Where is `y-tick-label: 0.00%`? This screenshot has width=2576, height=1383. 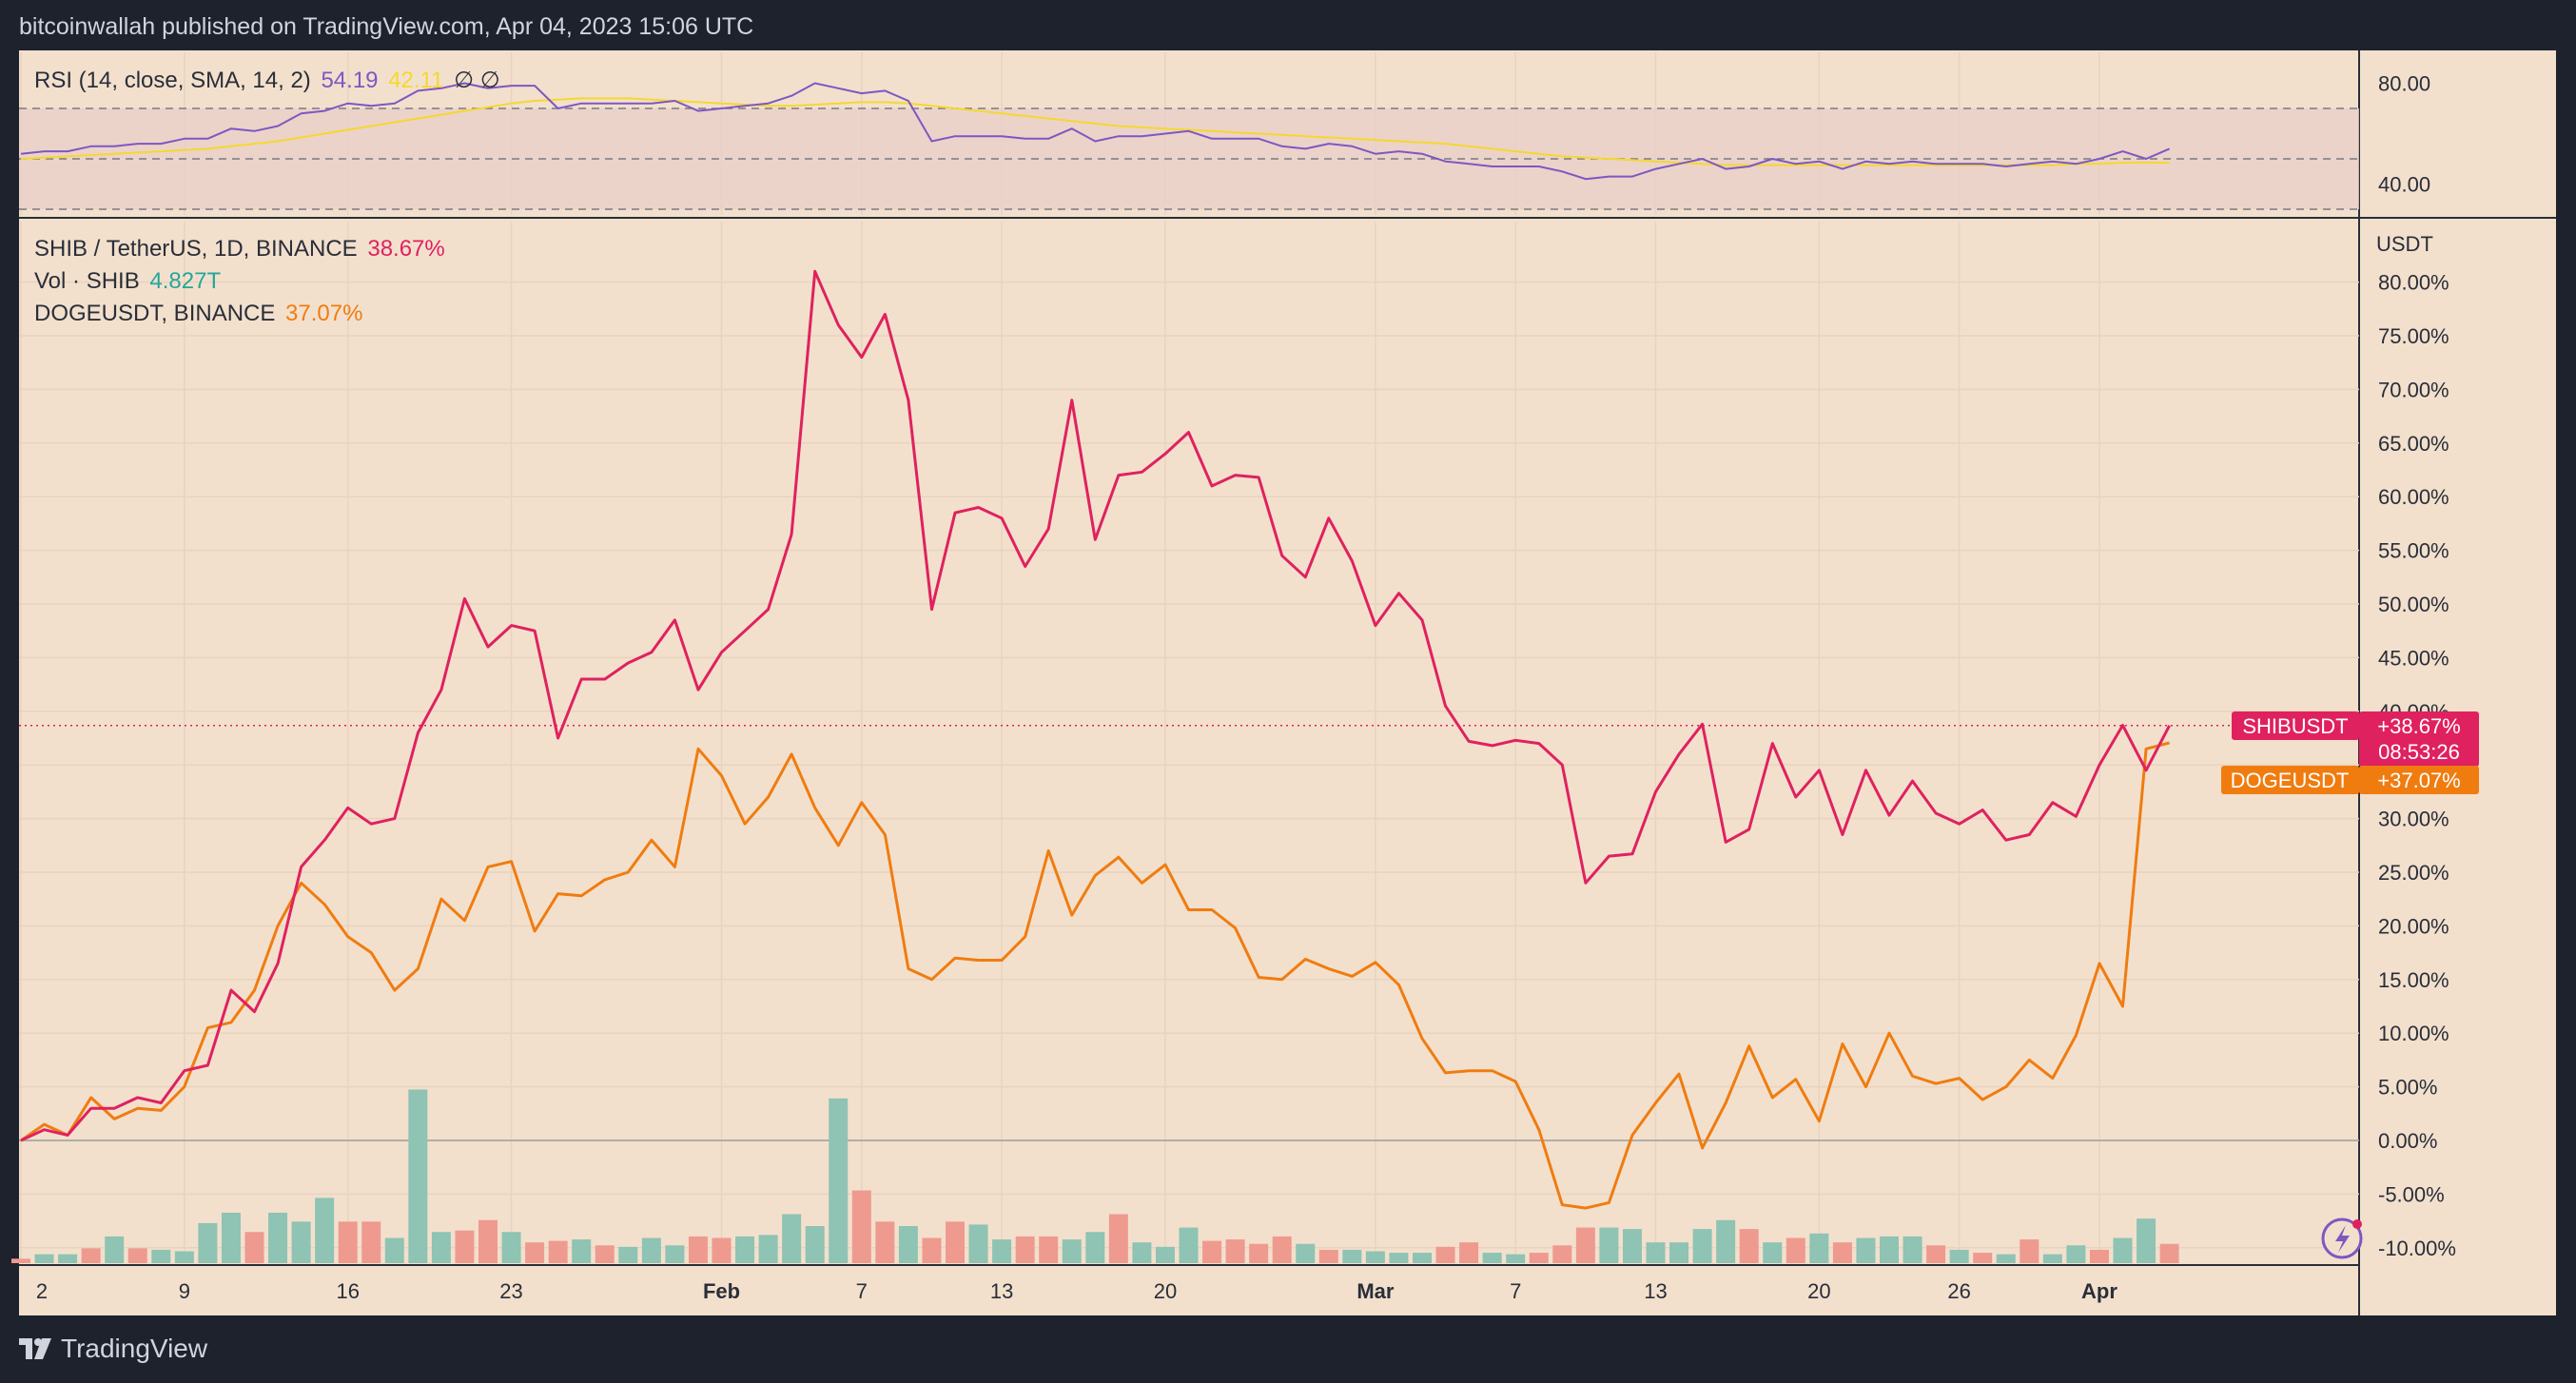 y-tick-label: 0.00% is located at coordinates (2408, 1141).